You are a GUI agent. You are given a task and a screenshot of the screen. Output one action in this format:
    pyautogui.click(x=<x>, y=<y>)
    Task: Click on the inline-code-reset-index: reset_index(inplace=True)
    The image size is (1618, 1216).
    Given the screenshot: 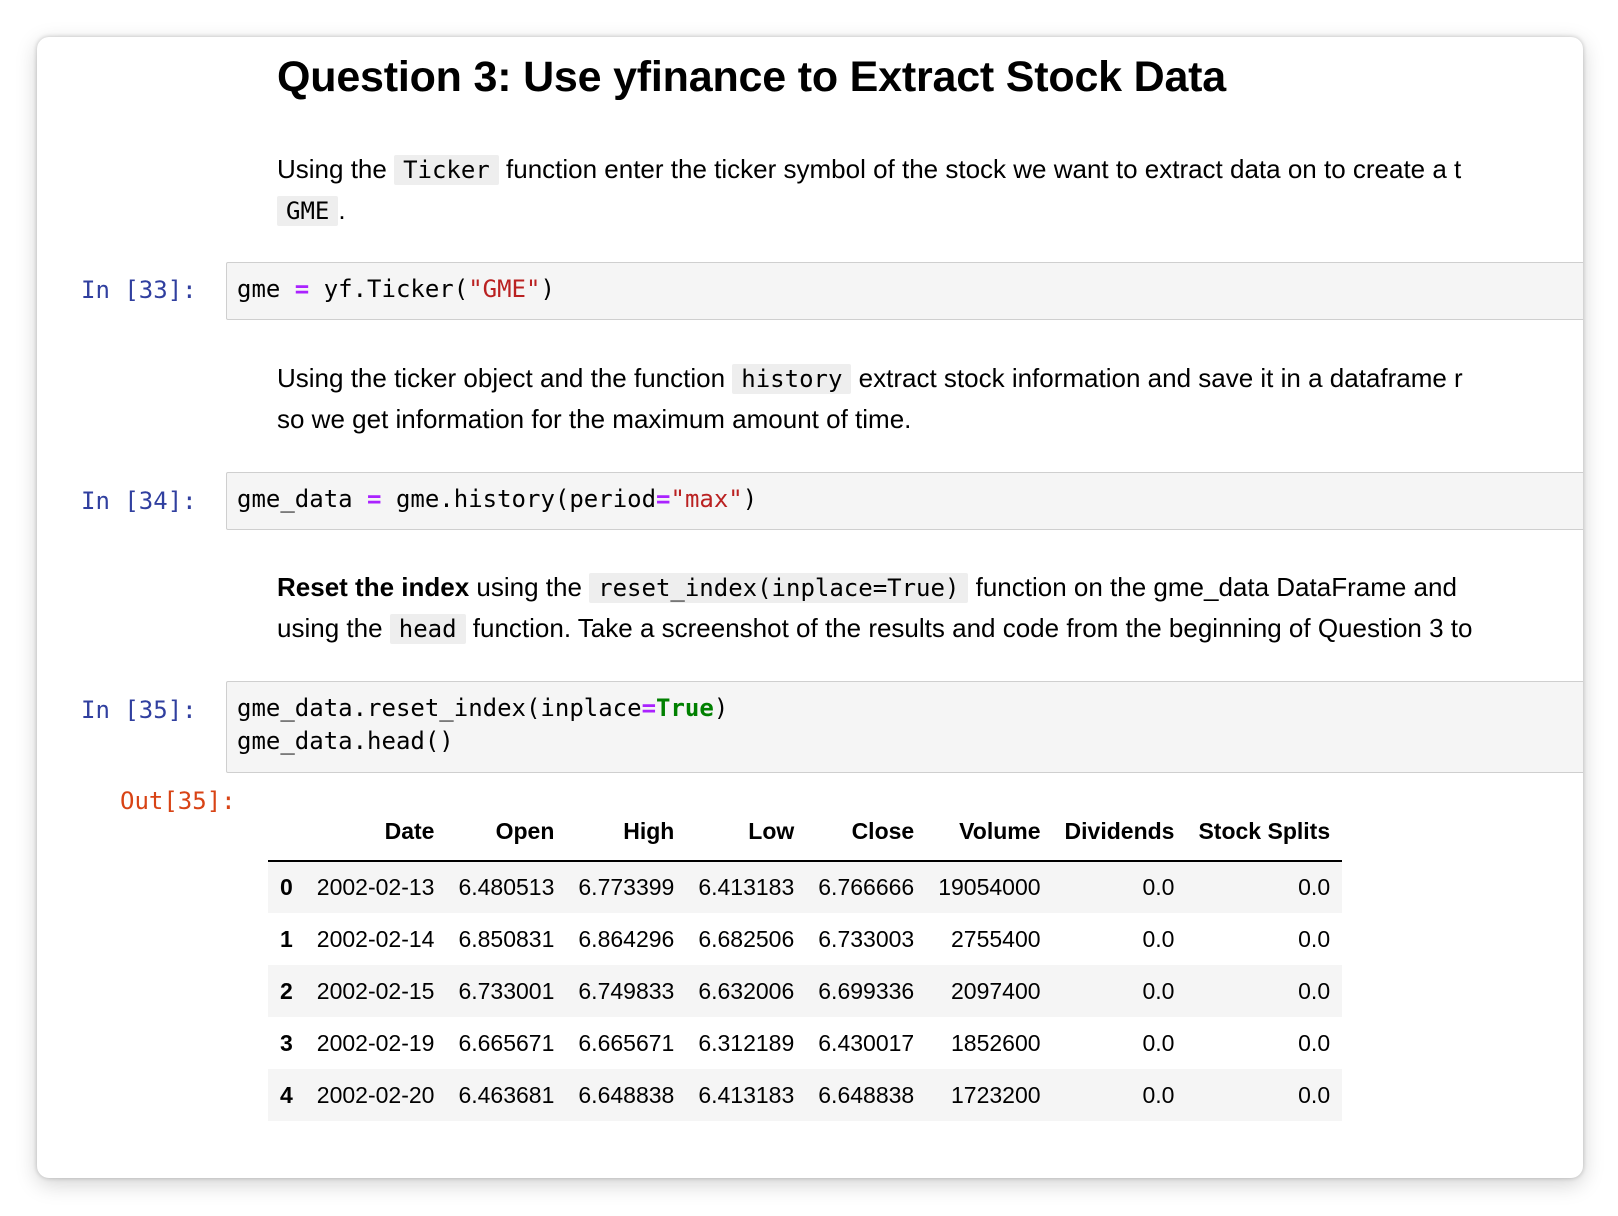 What is the action you would take?
    pyautogui.click(x=779, y=588)
    